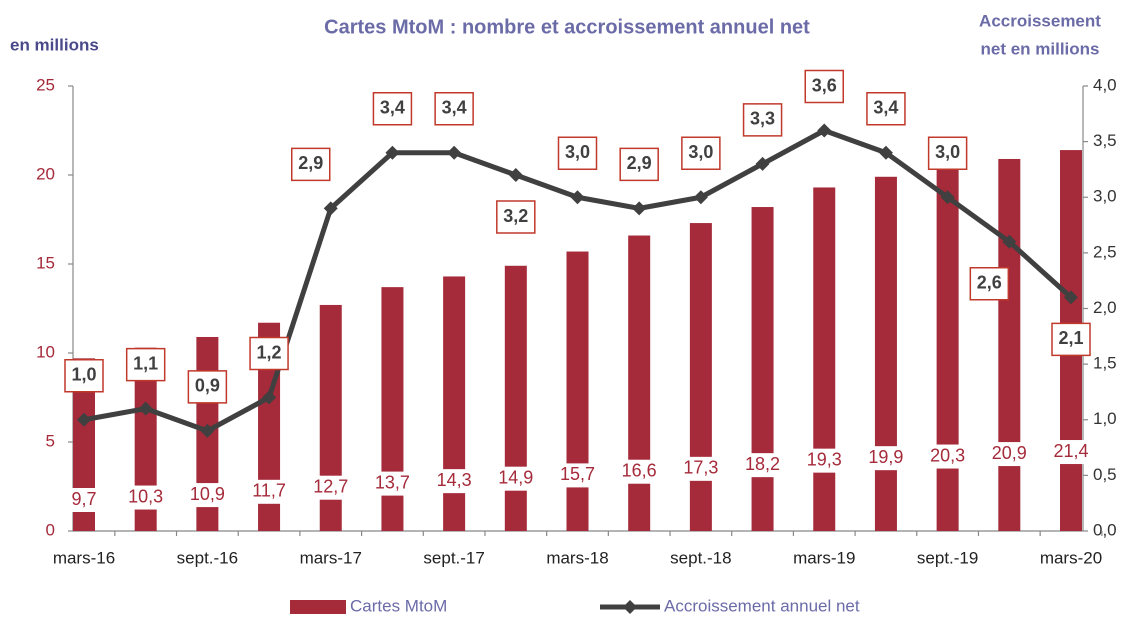 The width and height of the screenshot is (1135, 617). Describe the element at coordinates (577, 557) in the screenshot. I see `x-tick-label: mars-18` at that location.